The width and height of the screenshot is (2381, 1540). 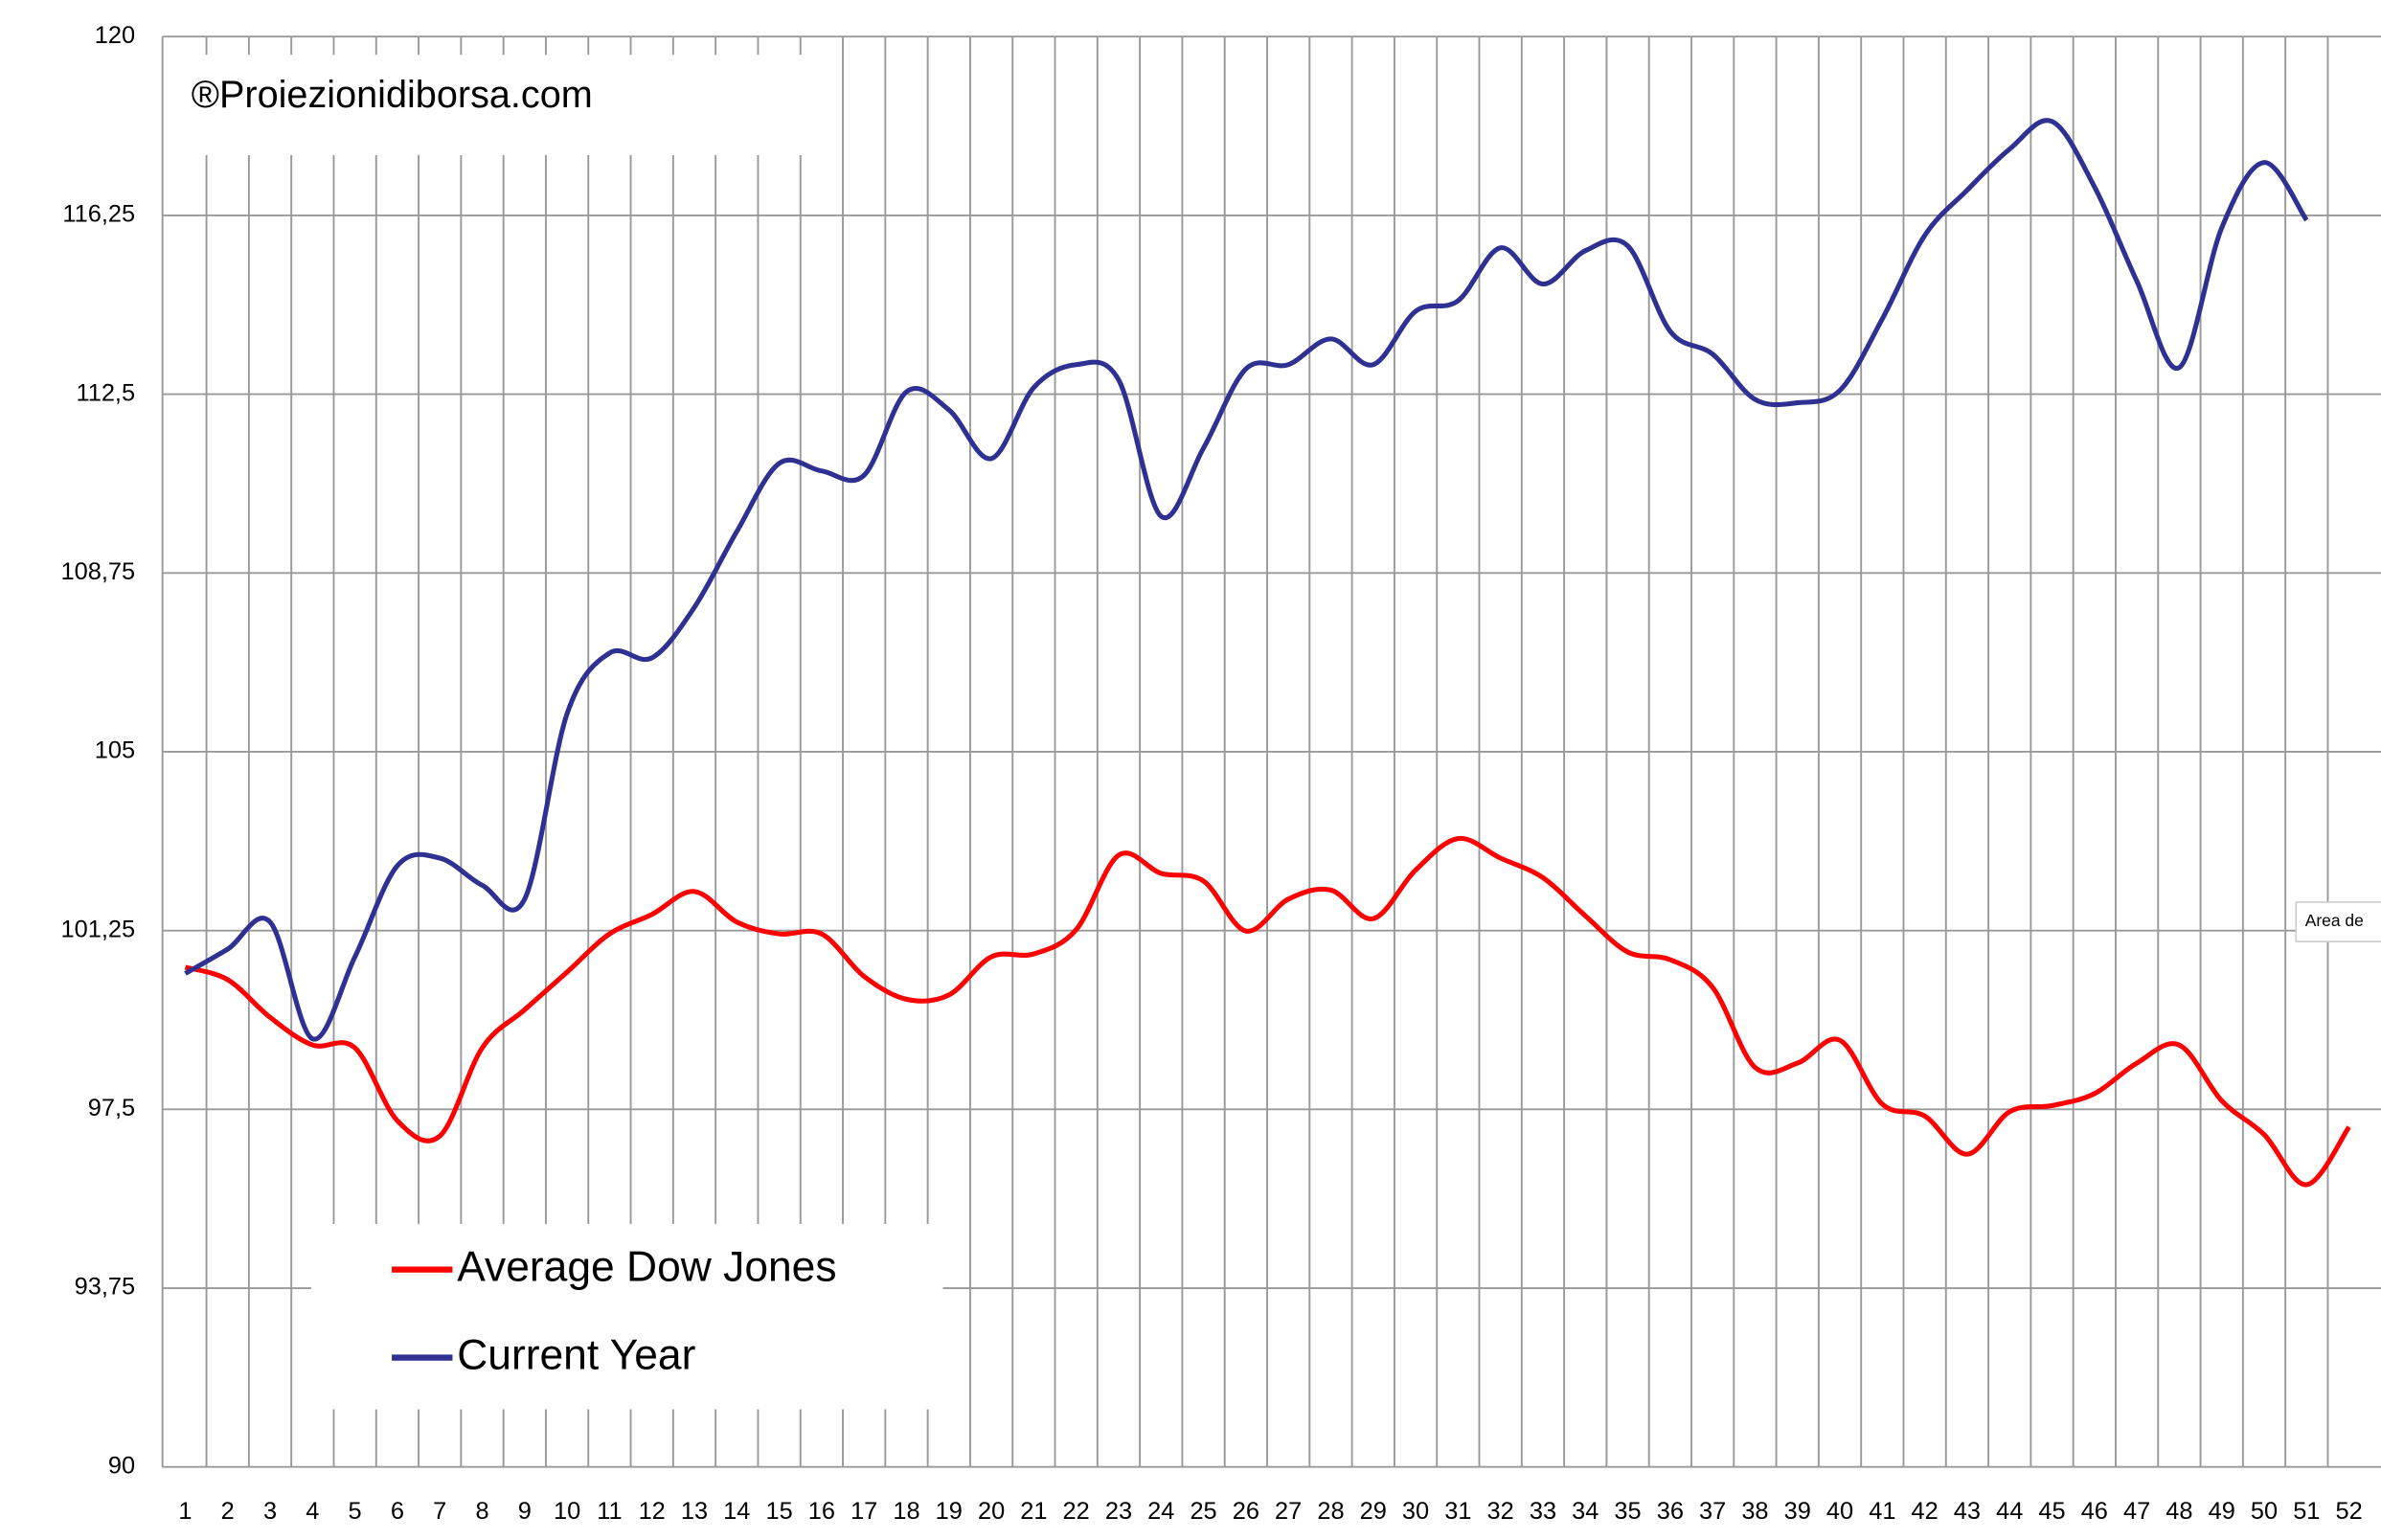 I want to click on x-tick-label: 9, so click(x=525, y=1511).